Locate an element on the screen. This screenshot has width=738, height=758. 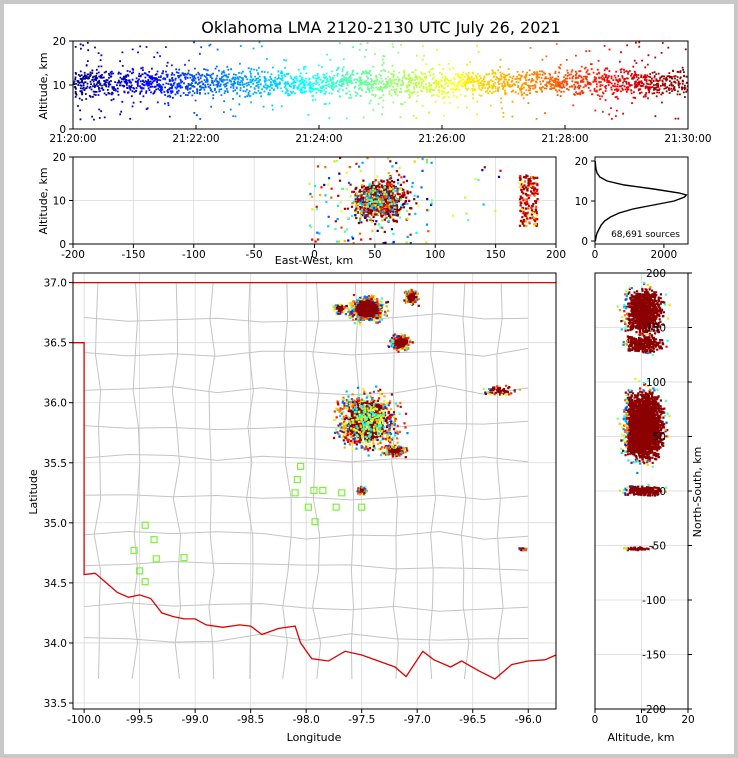
north-south-ylabel: North-South, km is located at coordinates (697, 492).